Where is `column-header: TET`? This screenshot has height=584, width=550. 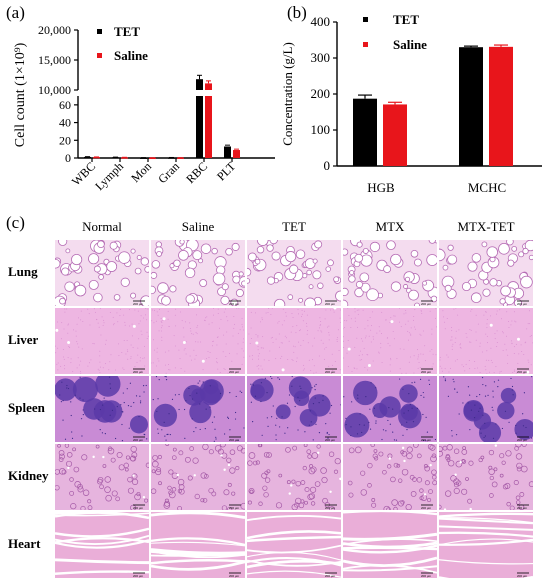
column-header: TET is located at coordinates (294, 226).